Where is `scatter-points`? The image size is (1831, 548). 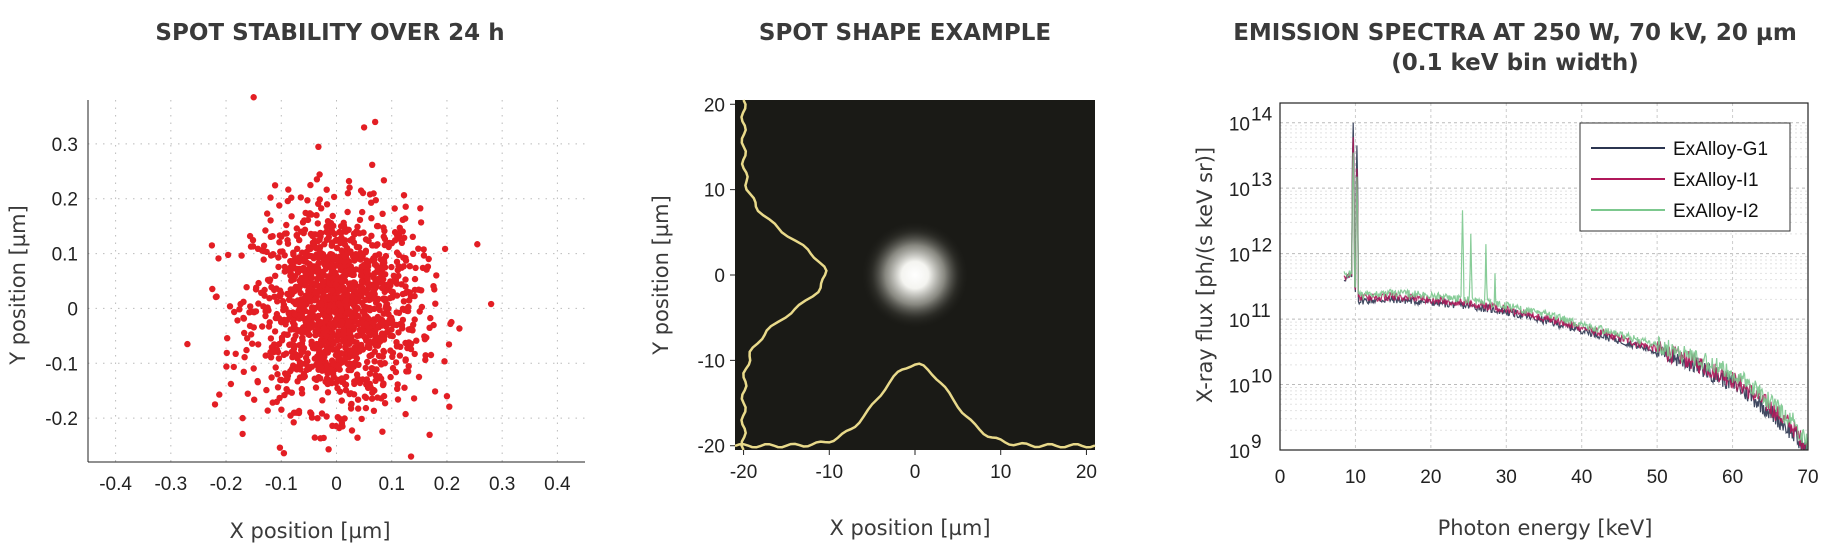
scatter-points is located at coordinates (339, 277).